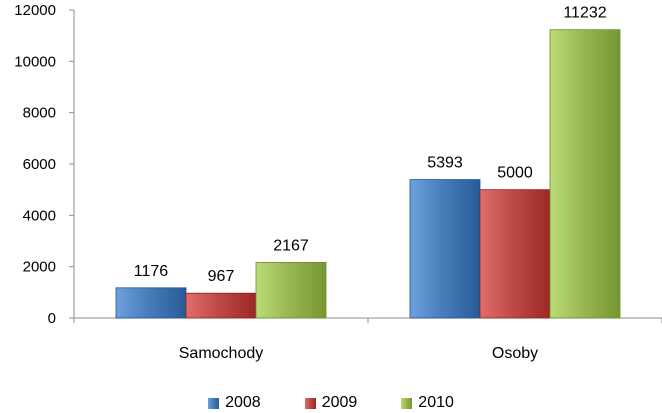  I want to click on legend-label: 2008, so click(243, 402).